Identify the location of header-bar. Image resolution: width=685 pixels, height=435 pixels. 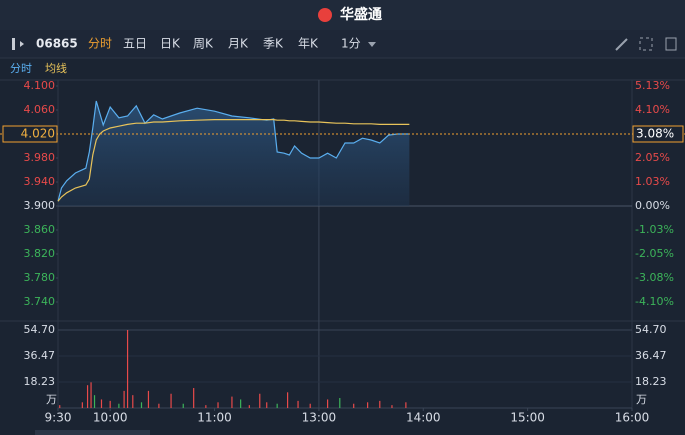
(342, 15).